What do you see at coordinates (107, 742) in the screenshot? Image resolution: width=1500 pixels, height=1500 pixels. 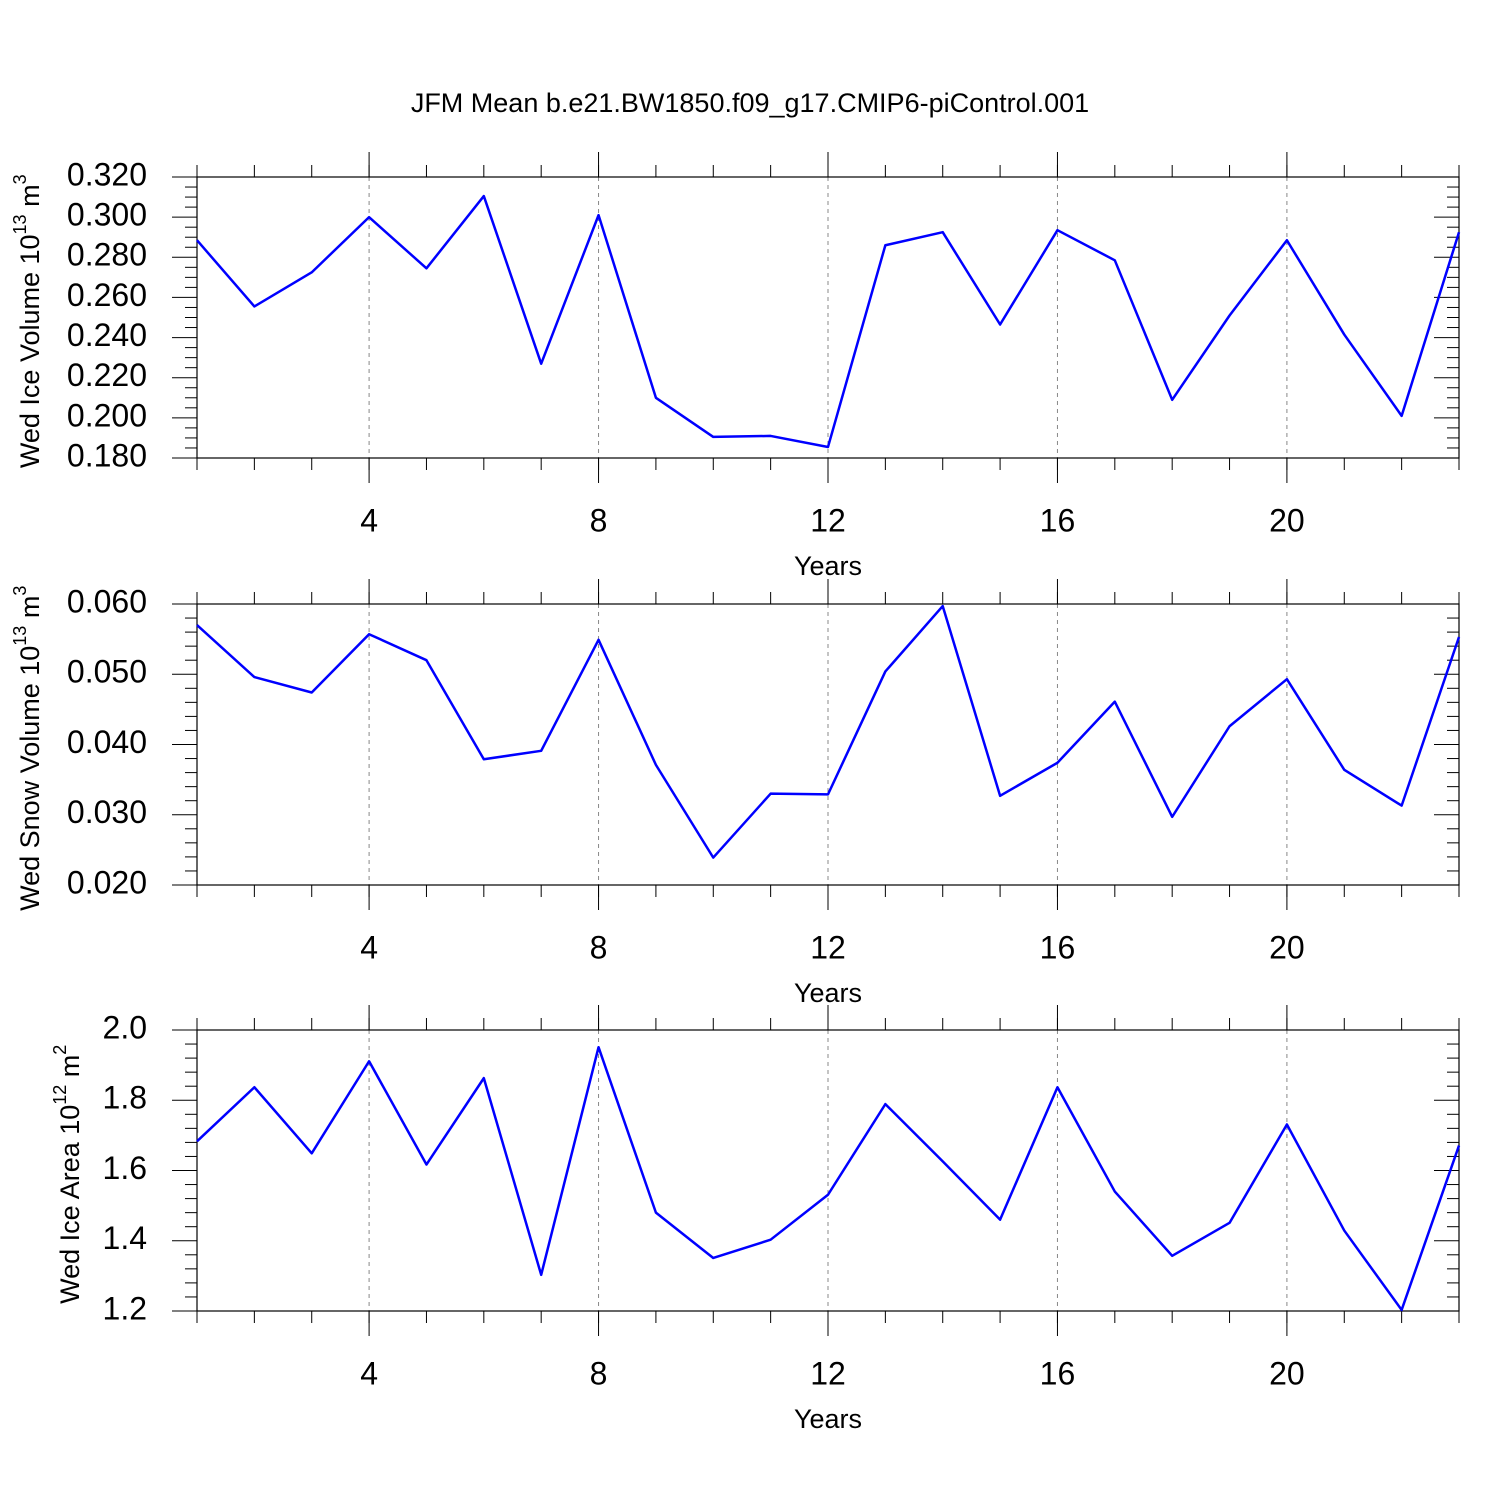 I see `y-tick-label: 0.040` at bounding box center [107, 742].